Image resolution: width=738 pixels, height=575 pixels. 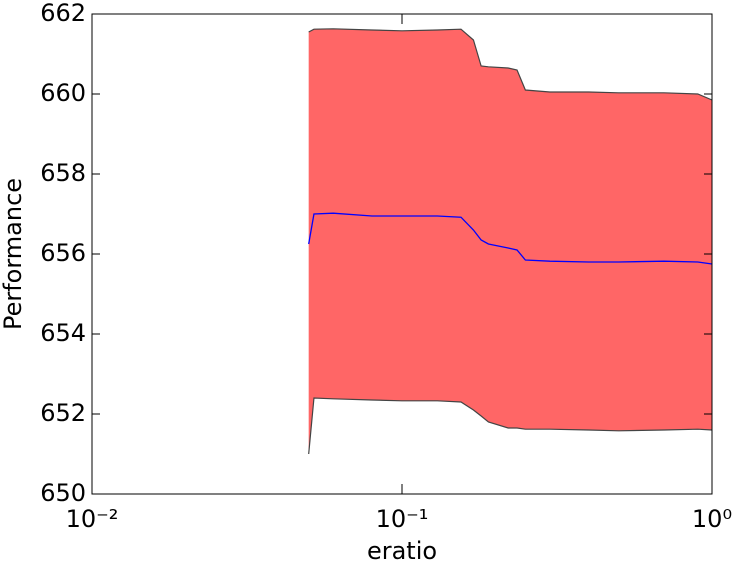 I want to click on x-axis-label: eratio, so click(x=402, y=551).